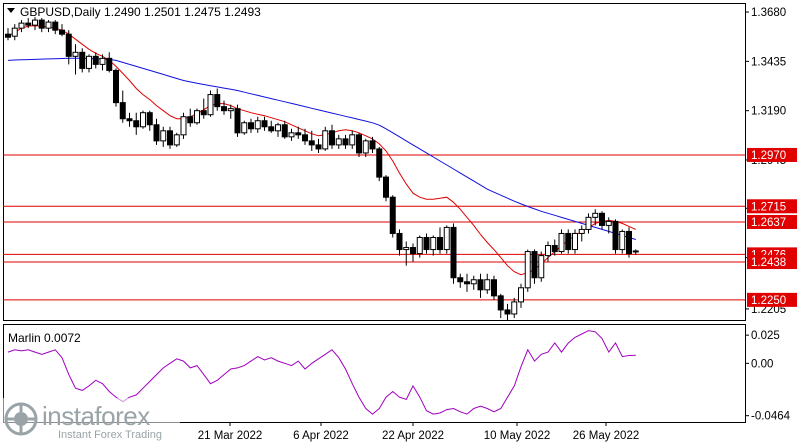 The image size is (803, 445). What do you see at coordinates (96, 416) in the screenshot?
I see `watermark-brand: instaforex` at bounding box center [96, 416].